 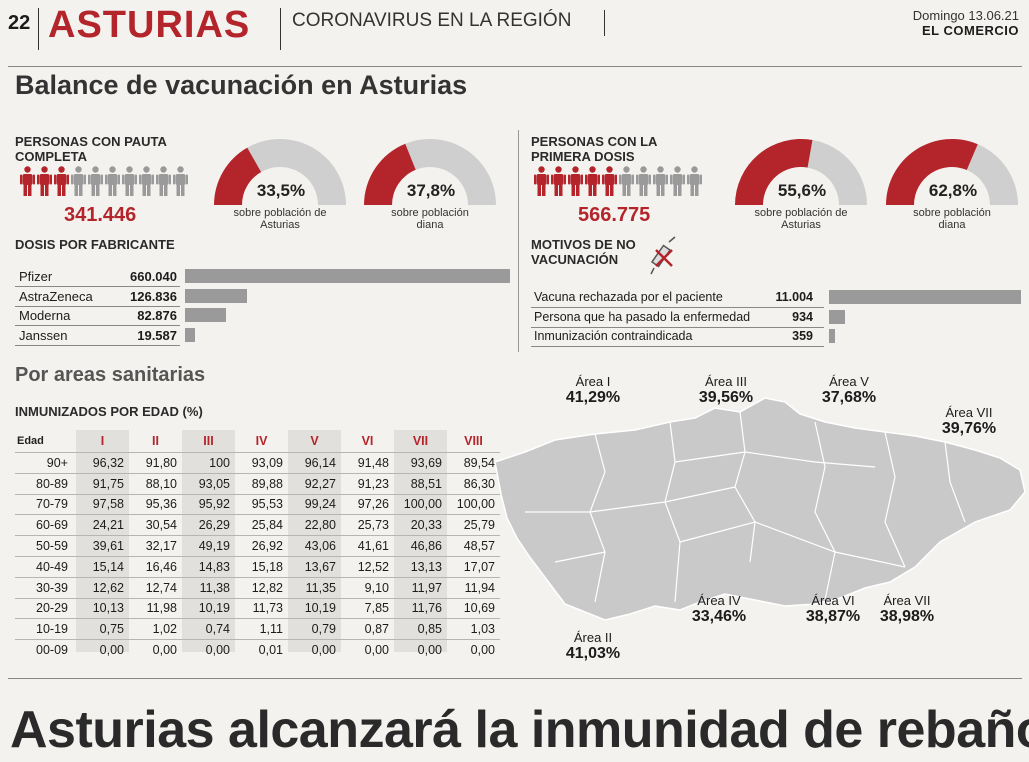 I want to click on table-cell: 46,86, so click(x=420, y=546).